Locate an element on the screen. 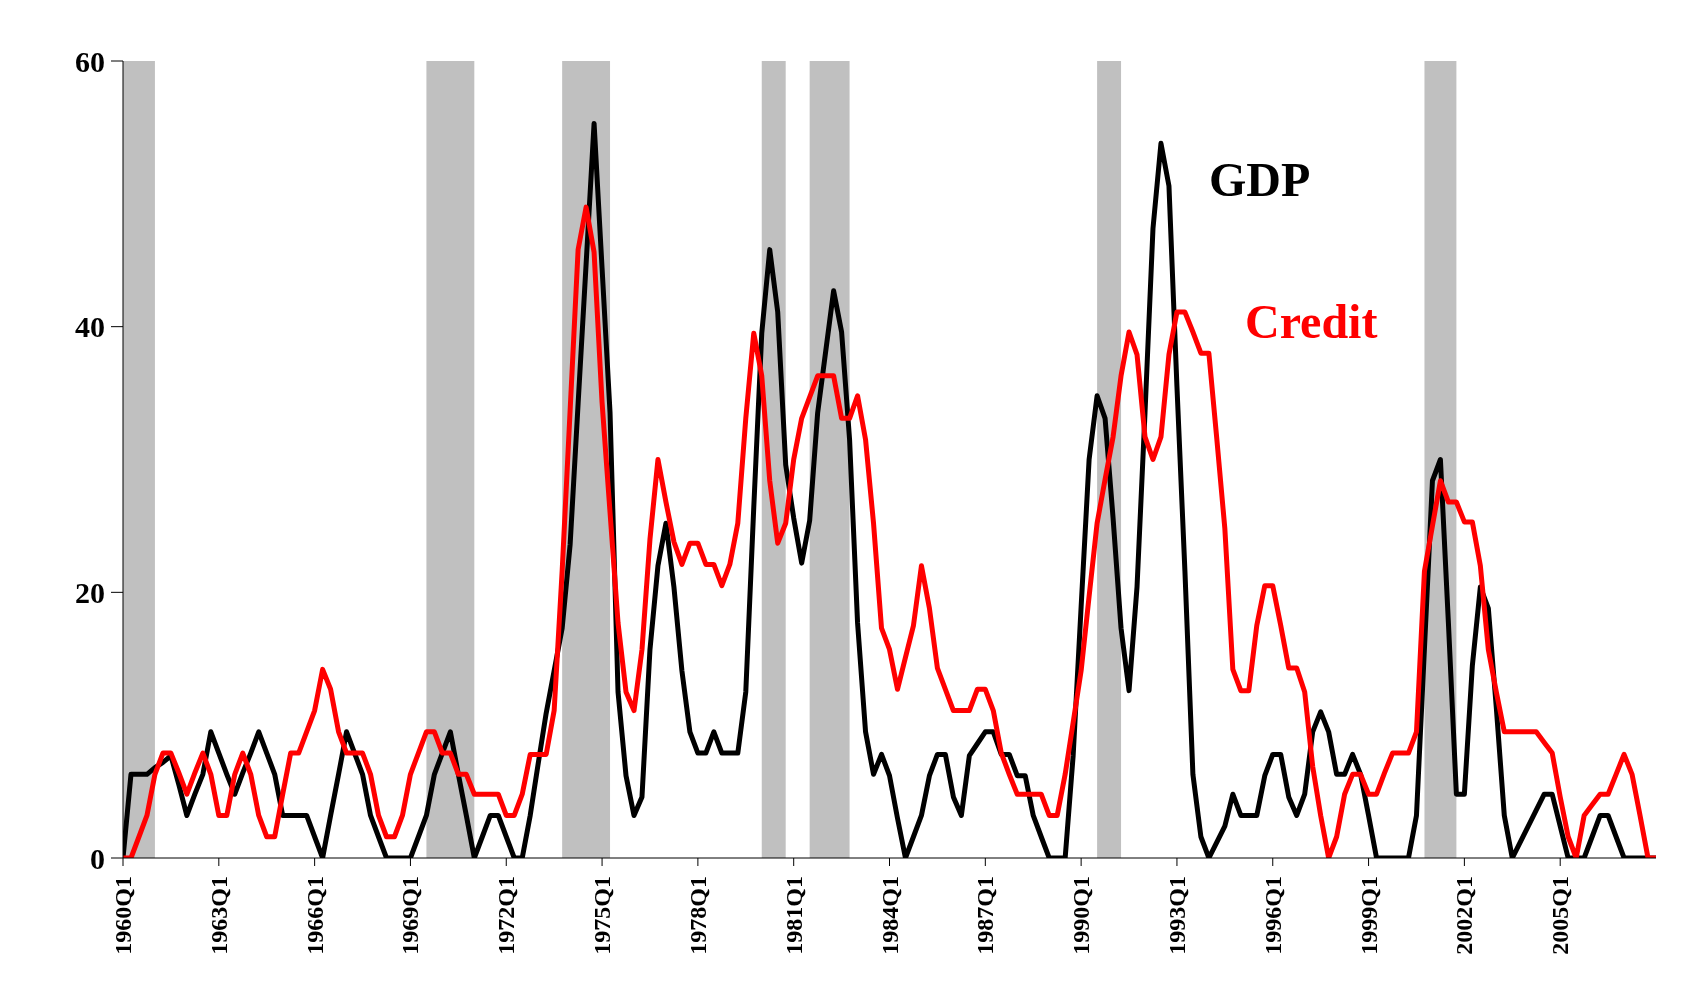  x-tick-label: 1963Q1 is located at coordinates (218, 915).